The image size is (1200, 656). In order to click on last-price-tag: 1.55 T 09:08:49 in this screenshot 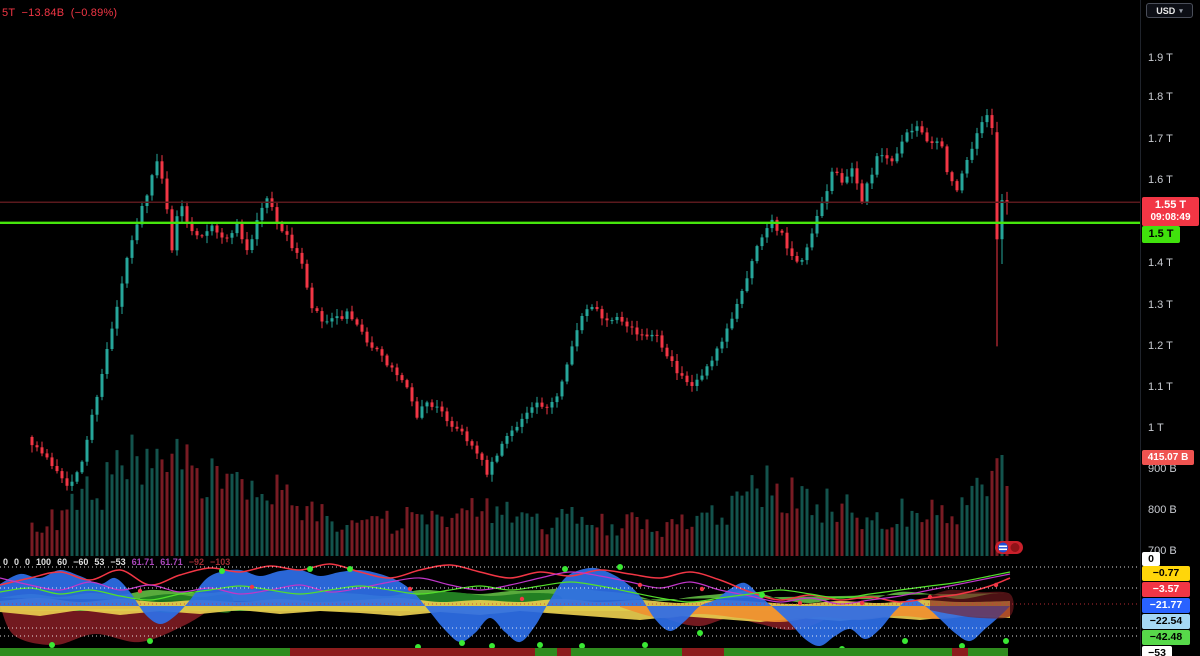, I will do `click(1170, 211)`.